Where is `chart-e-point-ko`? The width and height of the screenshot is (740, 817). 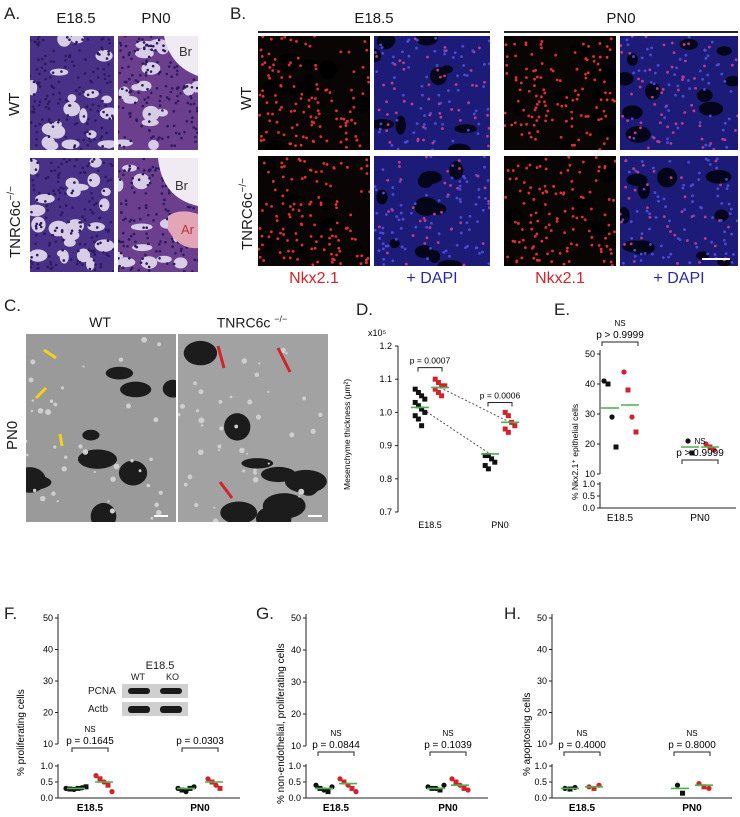 chart-e-point-ko is located at coordinates (714, 450).